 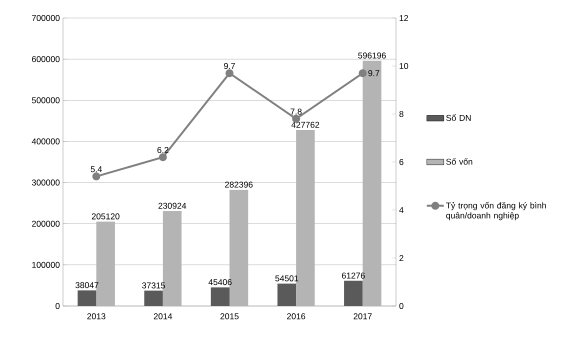 What do you see at coordinates (363, 316) in the screenshot?
I see `x-tick-label: 2017` at bounding box center [363, 316].